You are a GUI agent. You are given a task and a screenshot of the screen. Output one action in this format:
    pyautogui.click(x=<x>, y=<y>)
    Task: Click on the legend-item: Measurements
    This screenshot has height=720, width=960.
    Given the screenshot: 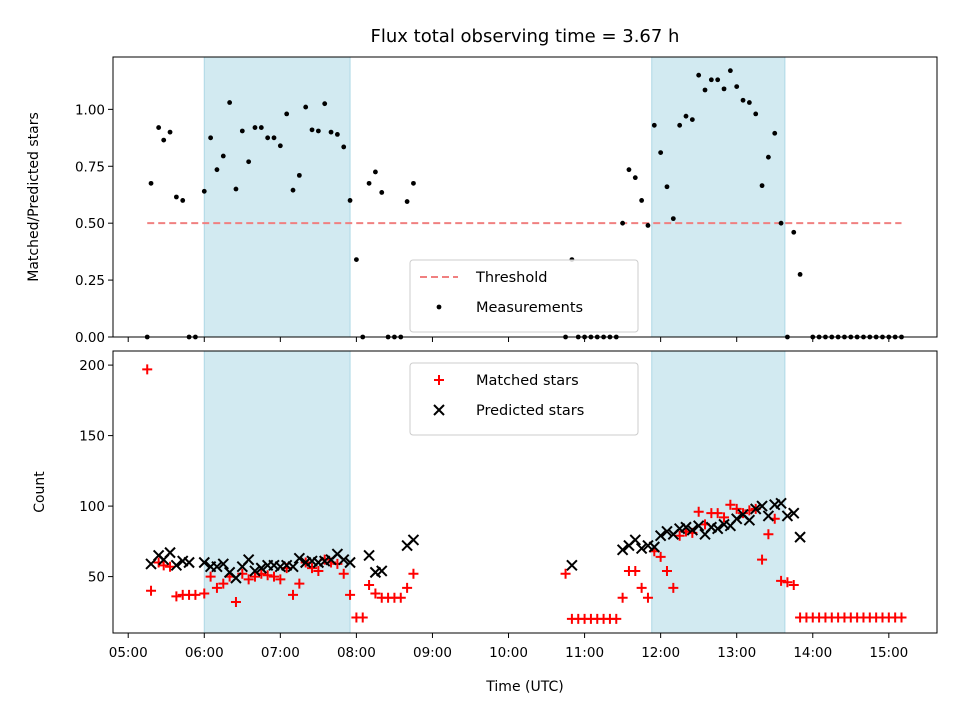 What is the action you would take?
    pyautogui.click(x=509, y=308)
    